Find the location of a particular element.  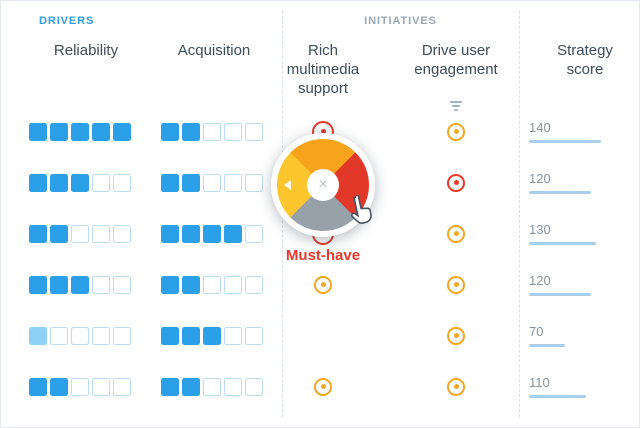

table-row: 130 is located at coordinates (320, 233).